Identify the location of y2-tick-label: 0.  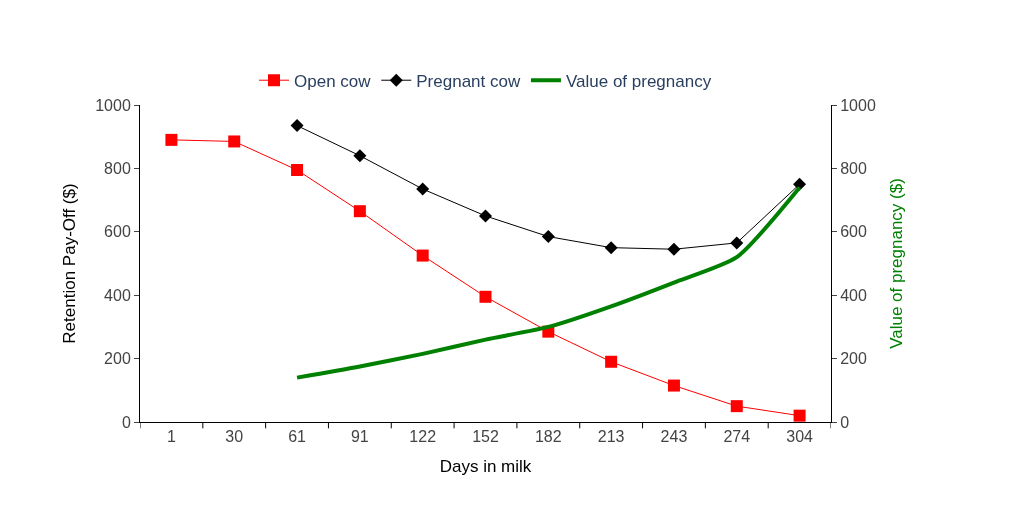
(845, 422).